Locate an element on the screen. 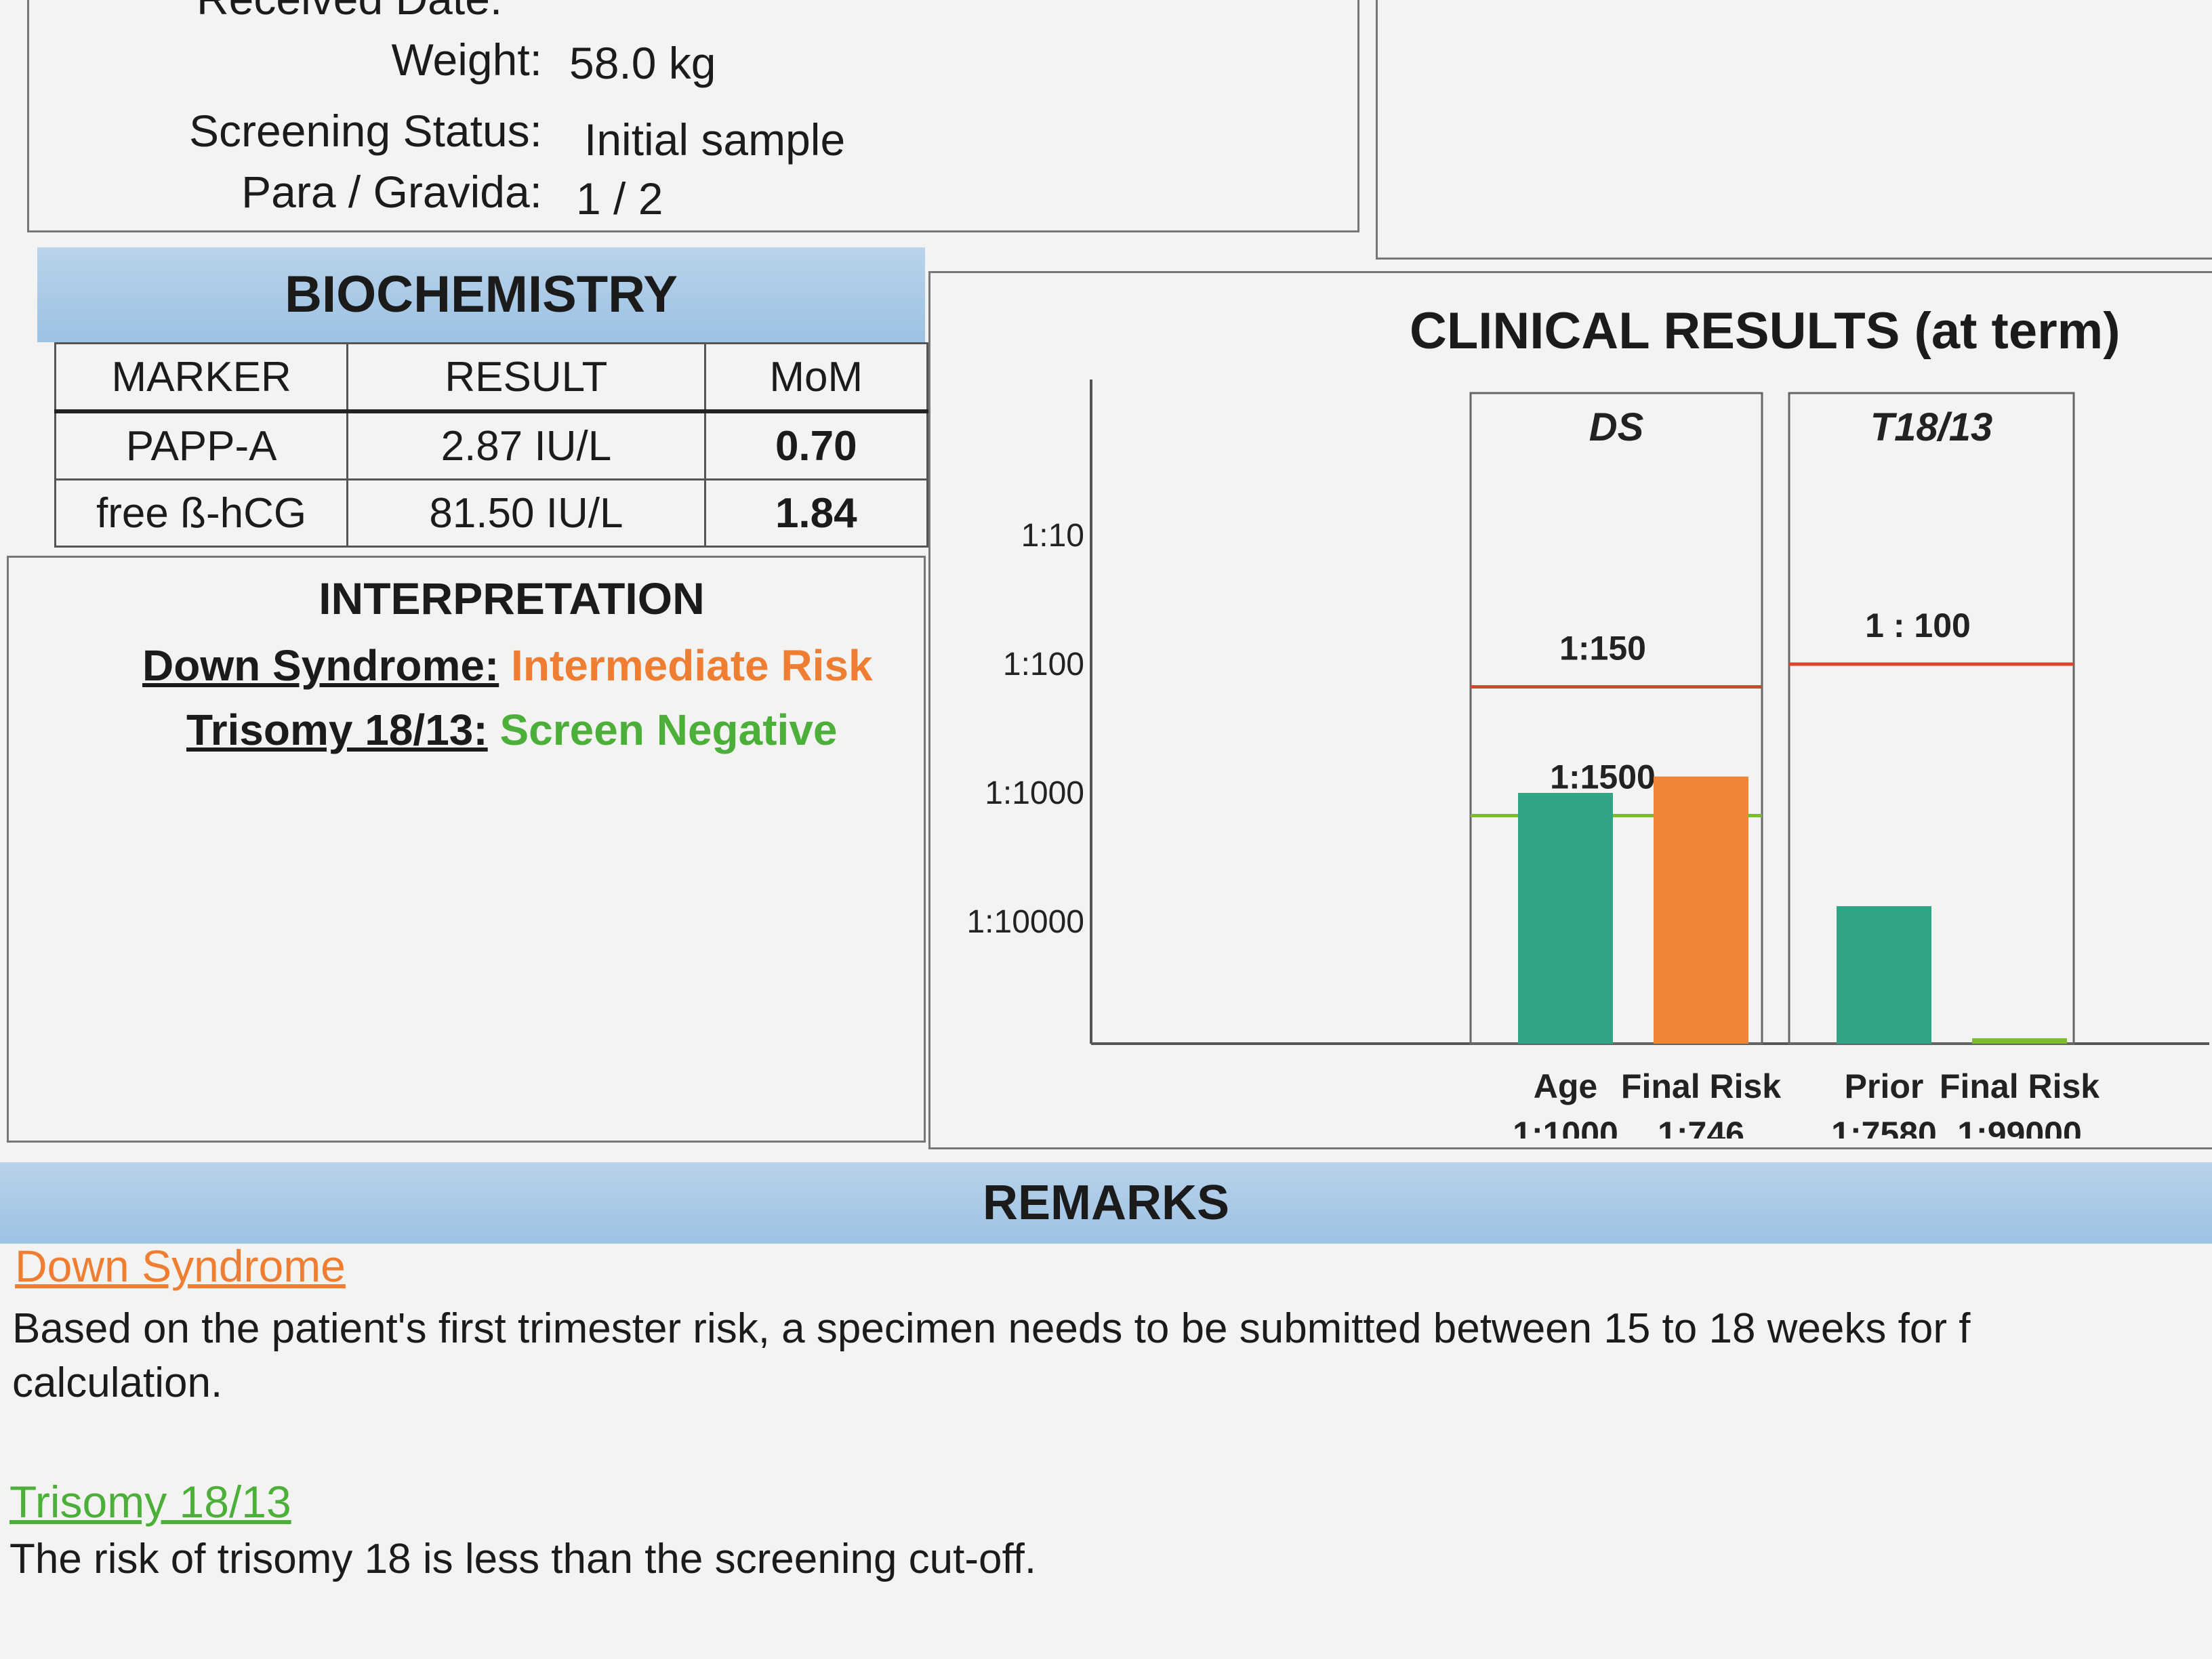  table-row: free ß-hCG 81.50 IU/L 1.84 is located at coordinates (491, 513).